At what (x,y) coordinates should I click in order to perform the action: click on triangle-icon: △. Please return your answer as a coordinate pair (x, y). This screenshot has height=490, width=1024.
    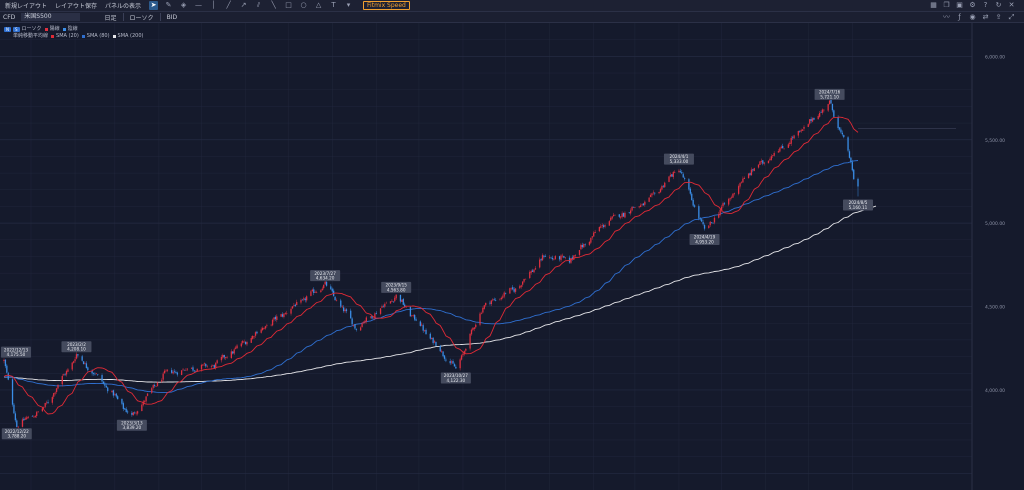
    Looking at the image, I should click on (318, 5).